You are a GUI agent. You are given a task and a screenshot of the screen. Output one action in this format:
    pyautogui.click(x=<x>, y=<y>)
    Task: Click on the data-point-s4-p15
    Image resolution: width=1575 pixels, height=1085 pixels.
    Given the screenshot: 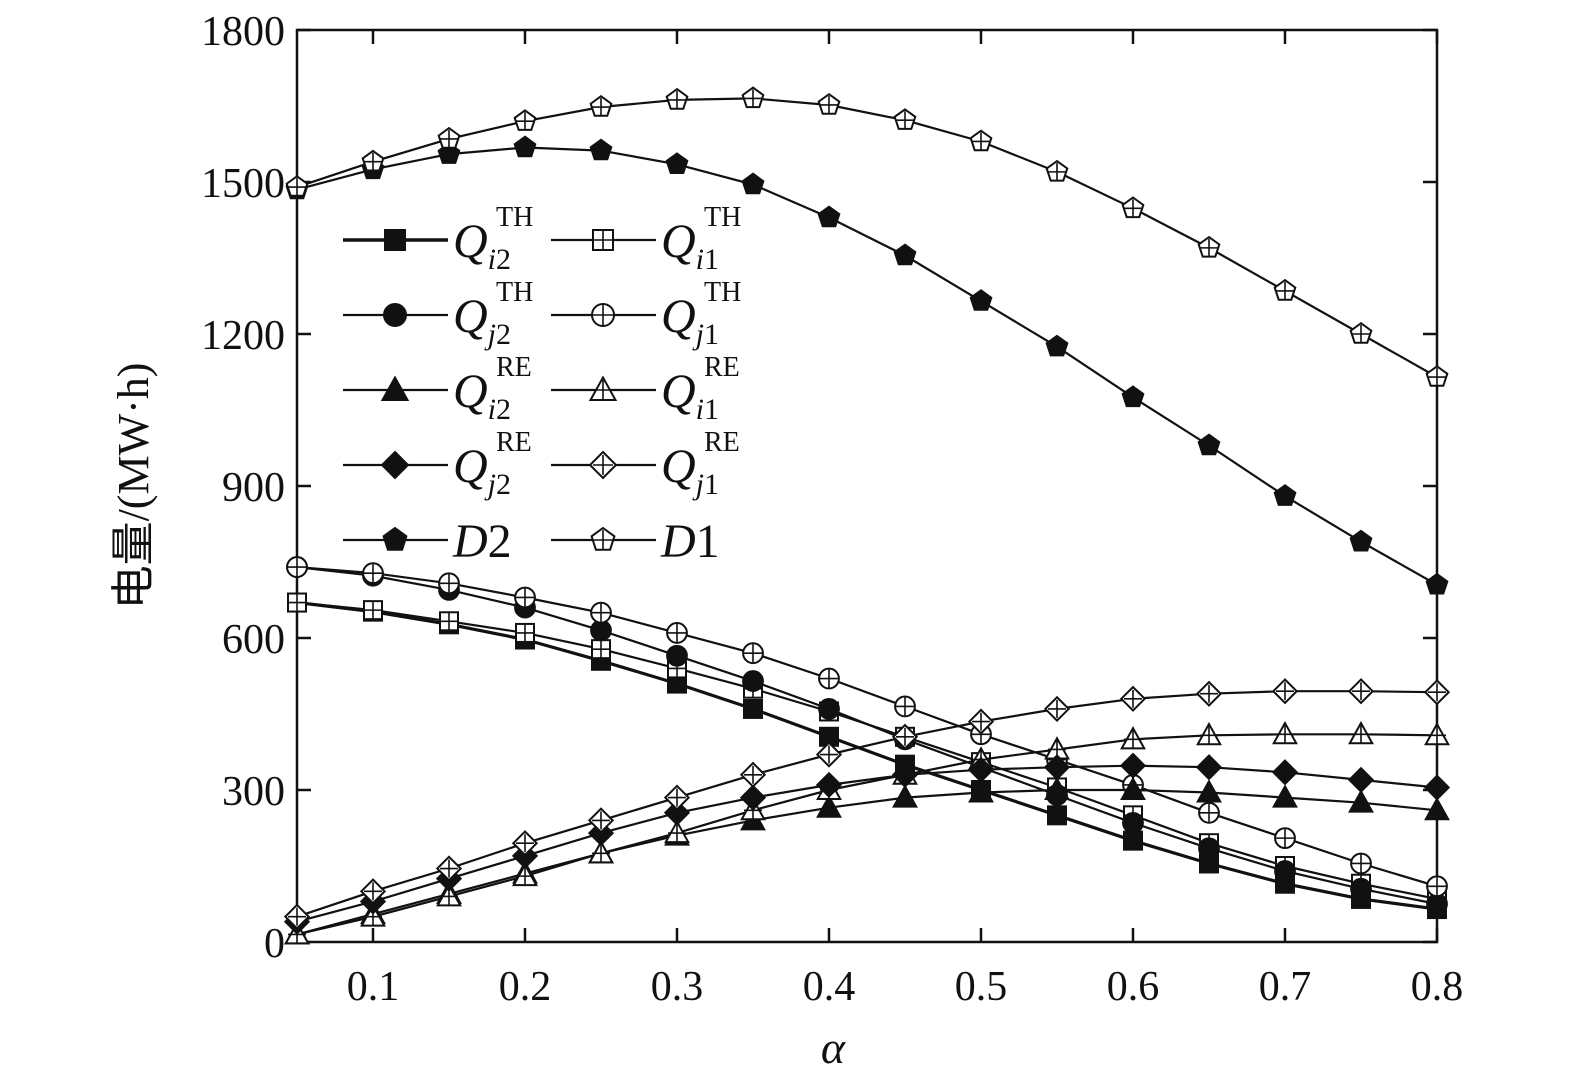 What is the action you would take?
    pyautogui.click(x=1437, y=808)
    